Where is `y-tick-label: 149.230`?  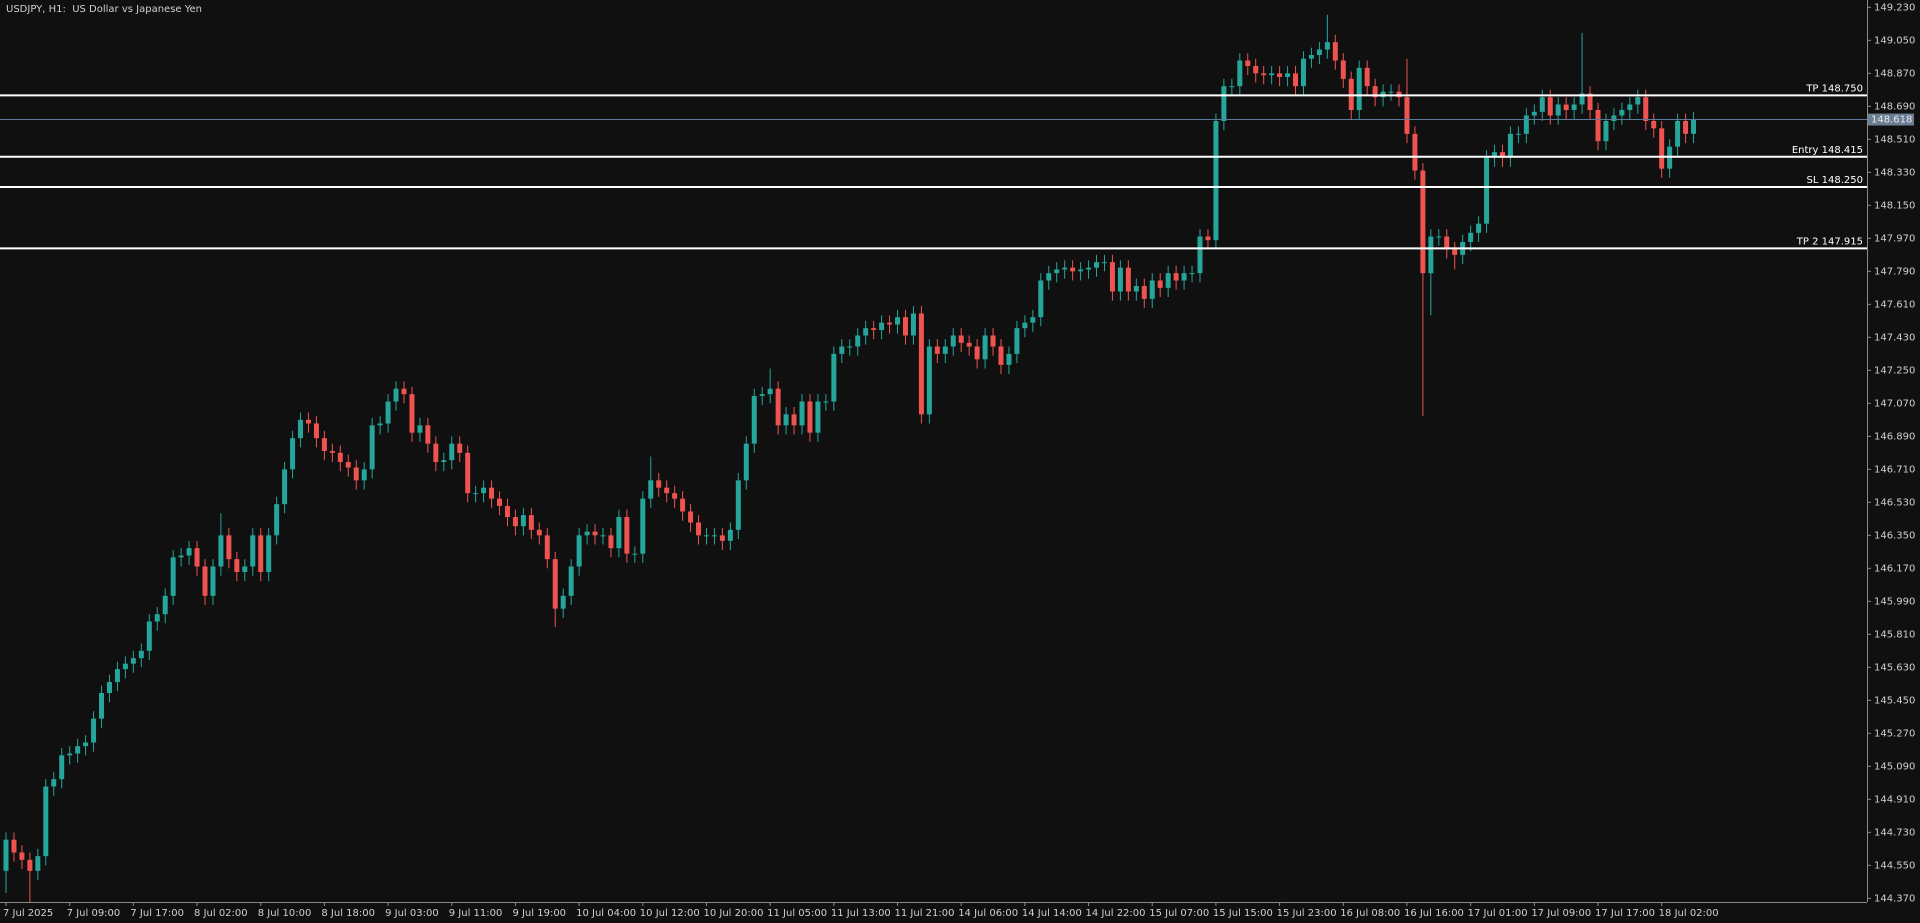 y-tick-label: 149.230 is located at coordinates (1894, 7).